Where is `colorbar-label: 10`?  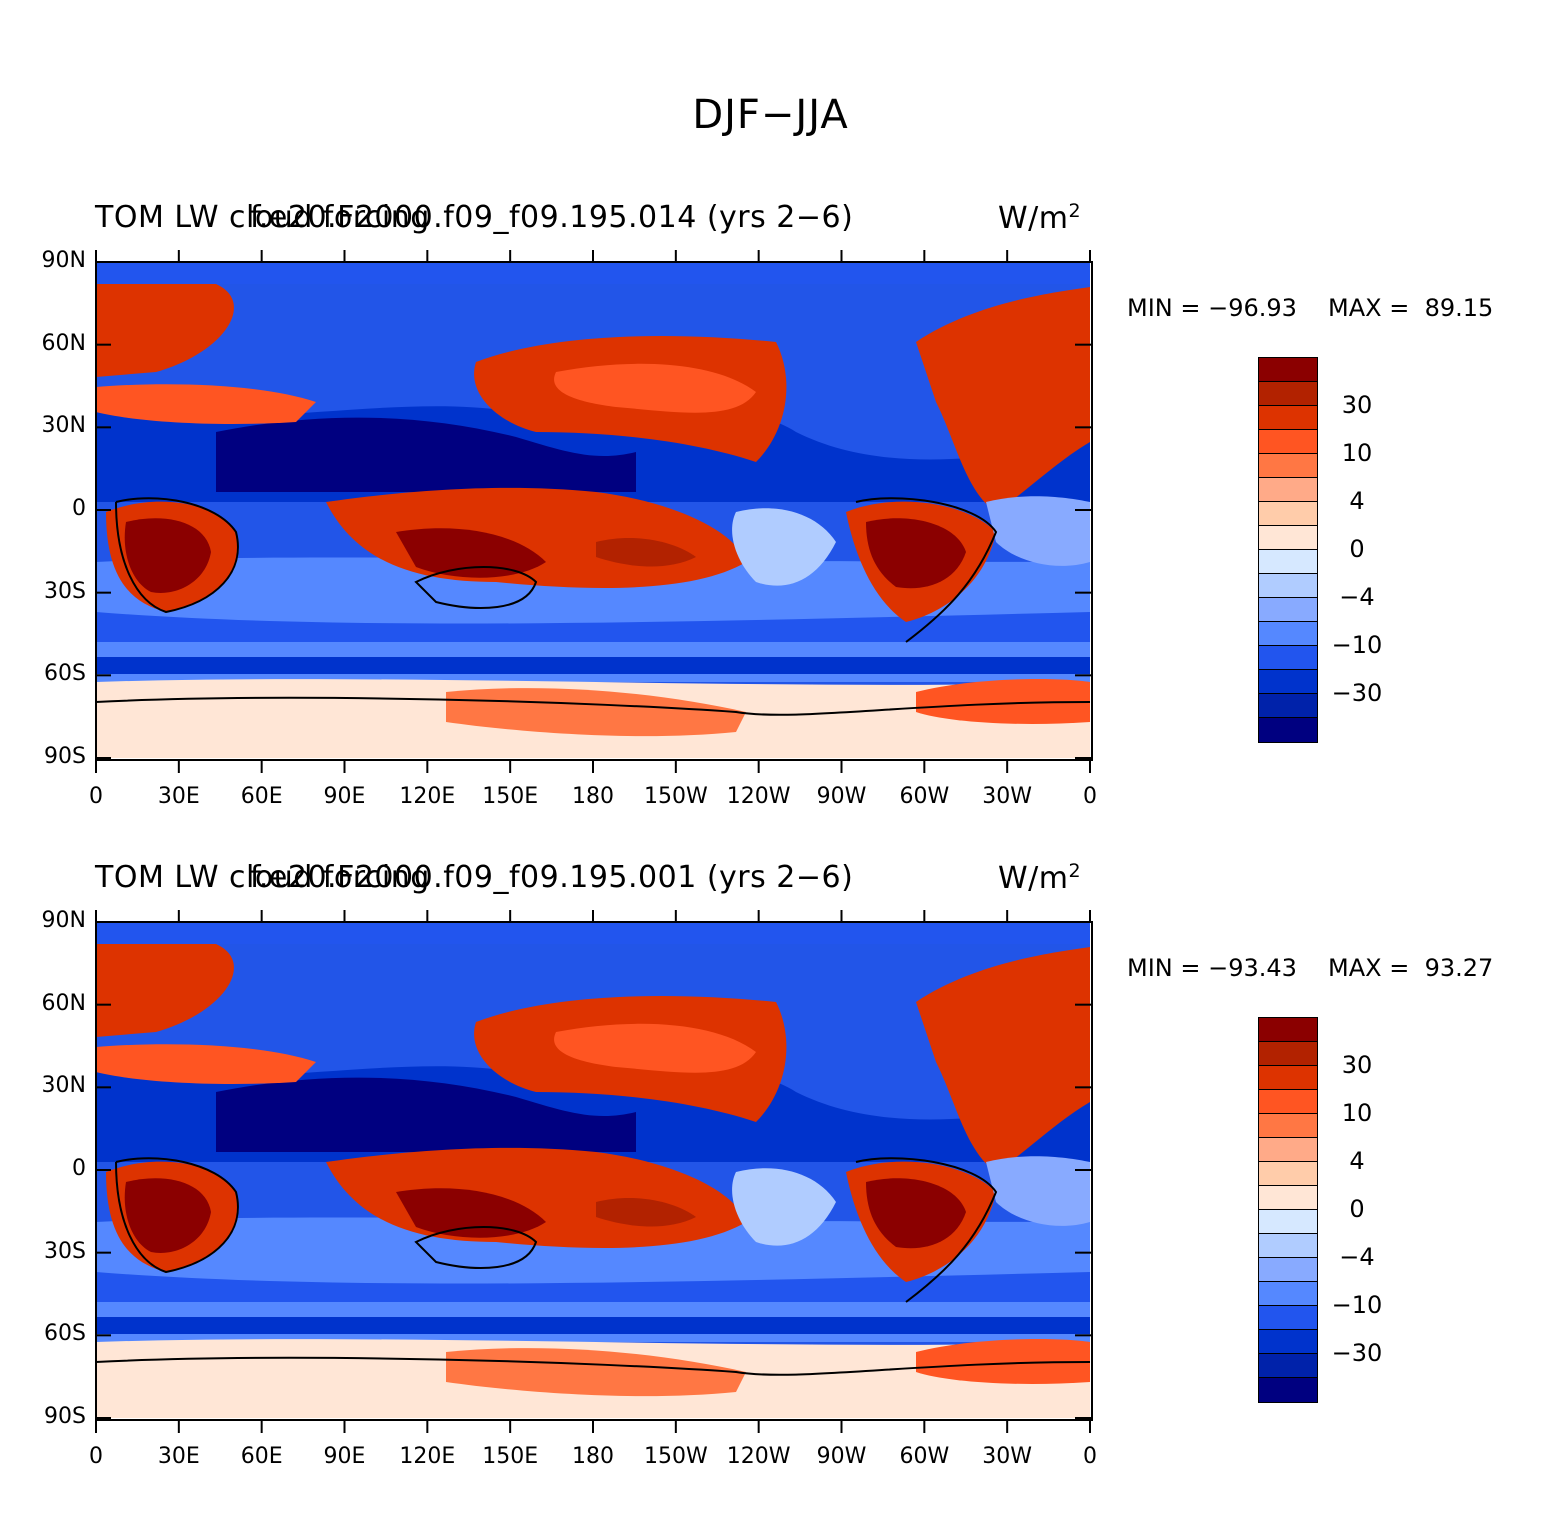 colorbar-label: 10 is located at coordinates (1357, 453).